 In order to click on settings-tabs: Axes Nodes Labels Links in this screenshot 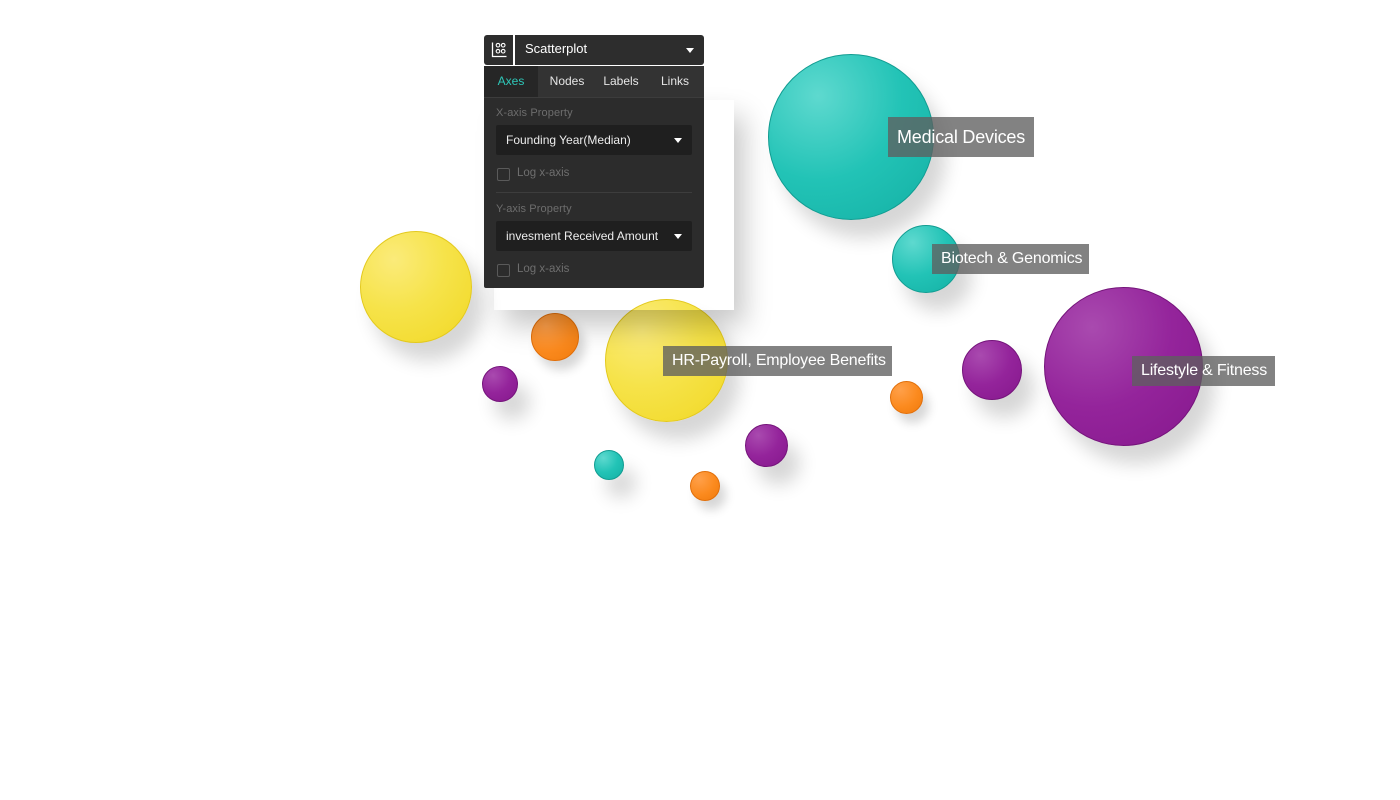, I will do `click(594, 82)`.